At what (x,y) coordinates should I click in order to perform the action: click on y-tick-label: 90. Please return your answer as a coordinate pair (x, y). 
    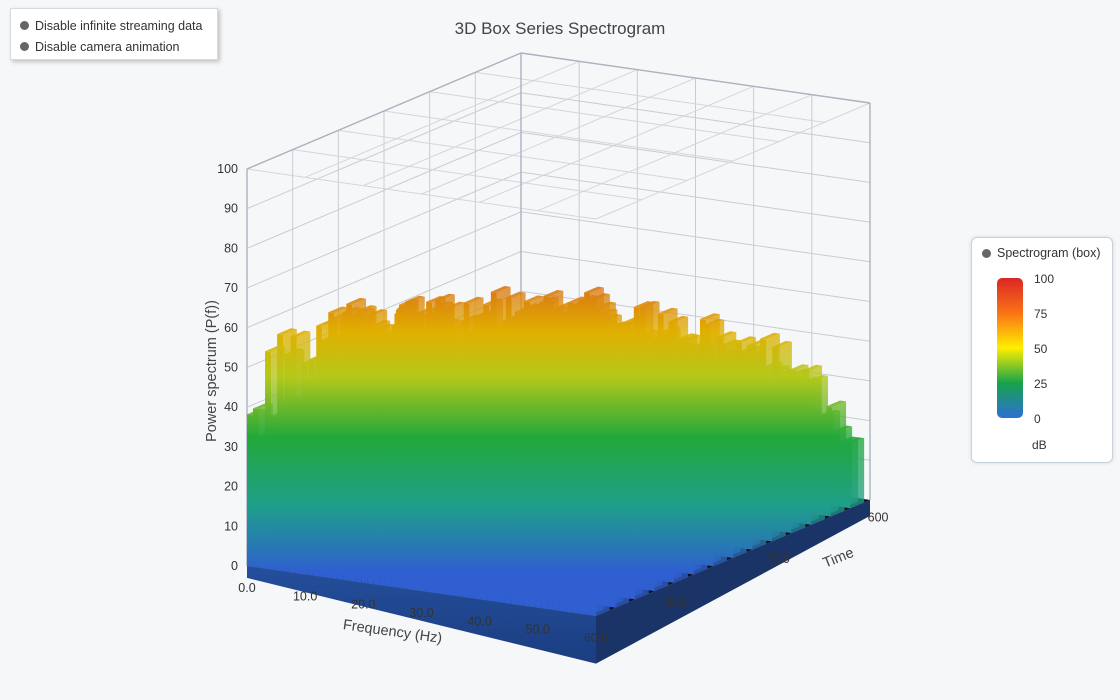
    Looking at the image, I should click on (231, 209).